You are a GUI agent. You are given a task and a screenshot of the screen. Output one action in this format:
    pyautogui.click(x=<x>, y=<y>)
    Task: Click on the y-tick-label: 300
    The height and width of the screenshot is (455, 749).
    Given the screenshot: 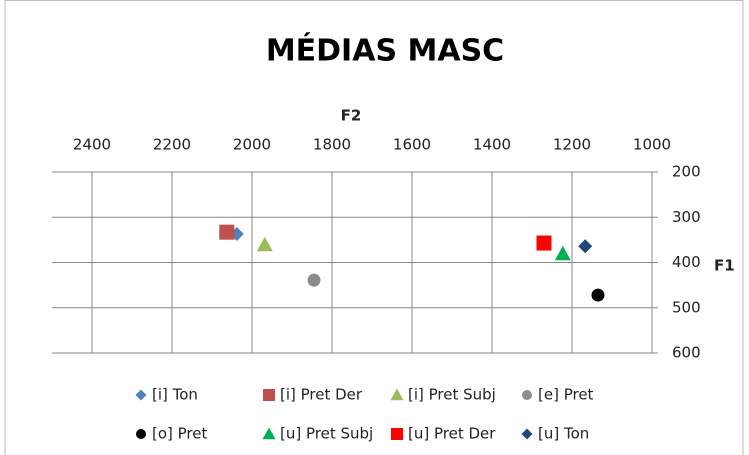 What is the action you would take?
    pyautogui.click(x=686, y=217)
    